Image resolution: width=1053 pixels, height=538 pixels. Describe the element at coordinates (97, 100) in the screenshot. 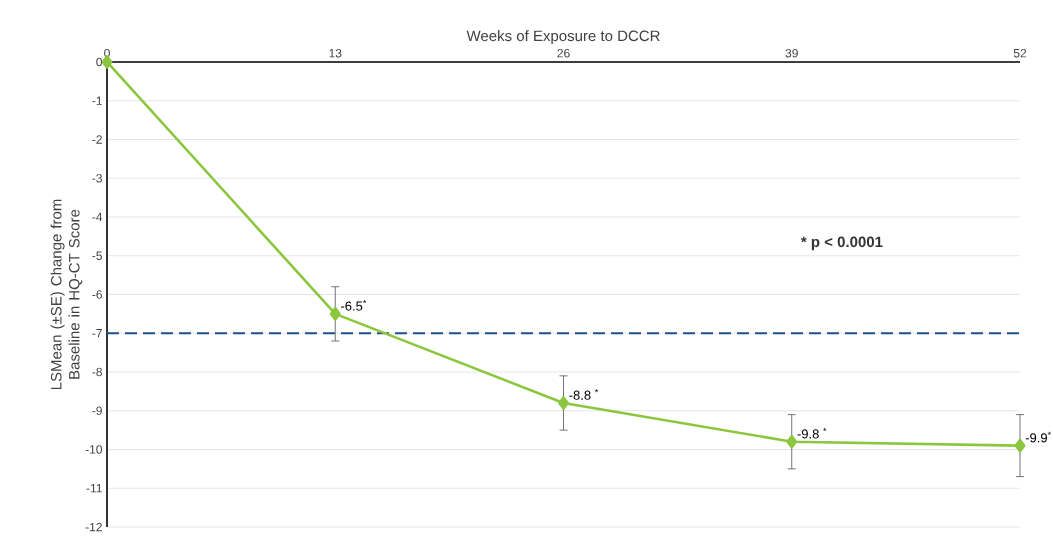

I see `y-tick-label: -1` at that location.